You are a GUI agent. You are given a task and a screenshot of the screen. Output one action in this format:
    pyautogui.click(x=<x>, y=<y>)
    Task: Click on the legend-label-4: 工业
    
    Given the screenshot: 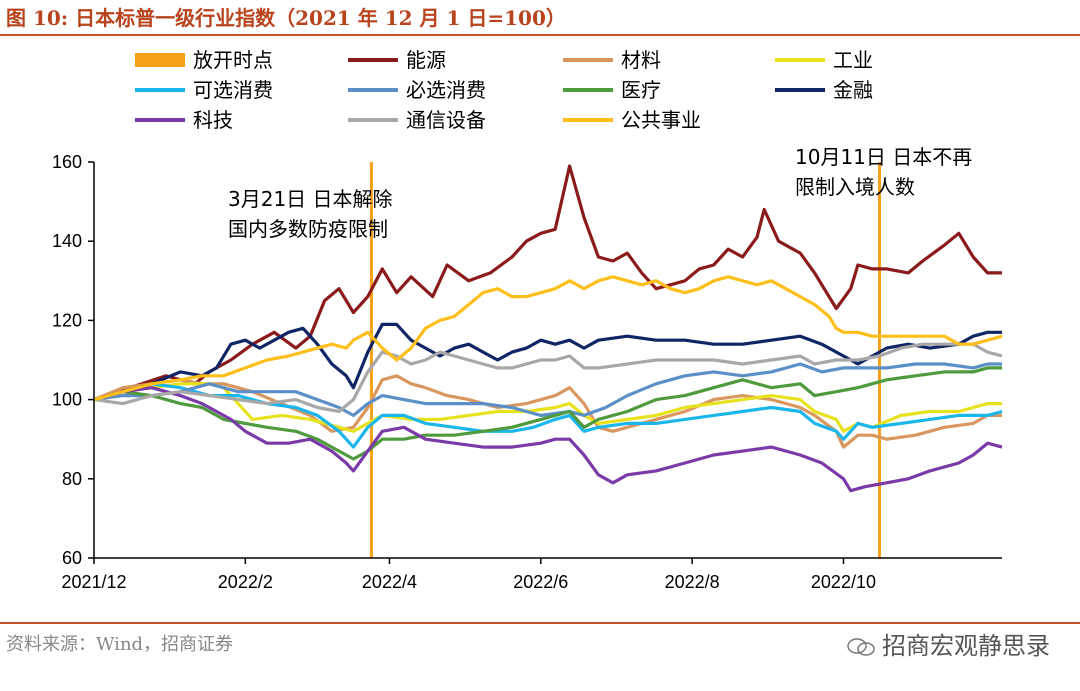 What is the action you would take?
    pyautogui.click(x=853, y=60)
    